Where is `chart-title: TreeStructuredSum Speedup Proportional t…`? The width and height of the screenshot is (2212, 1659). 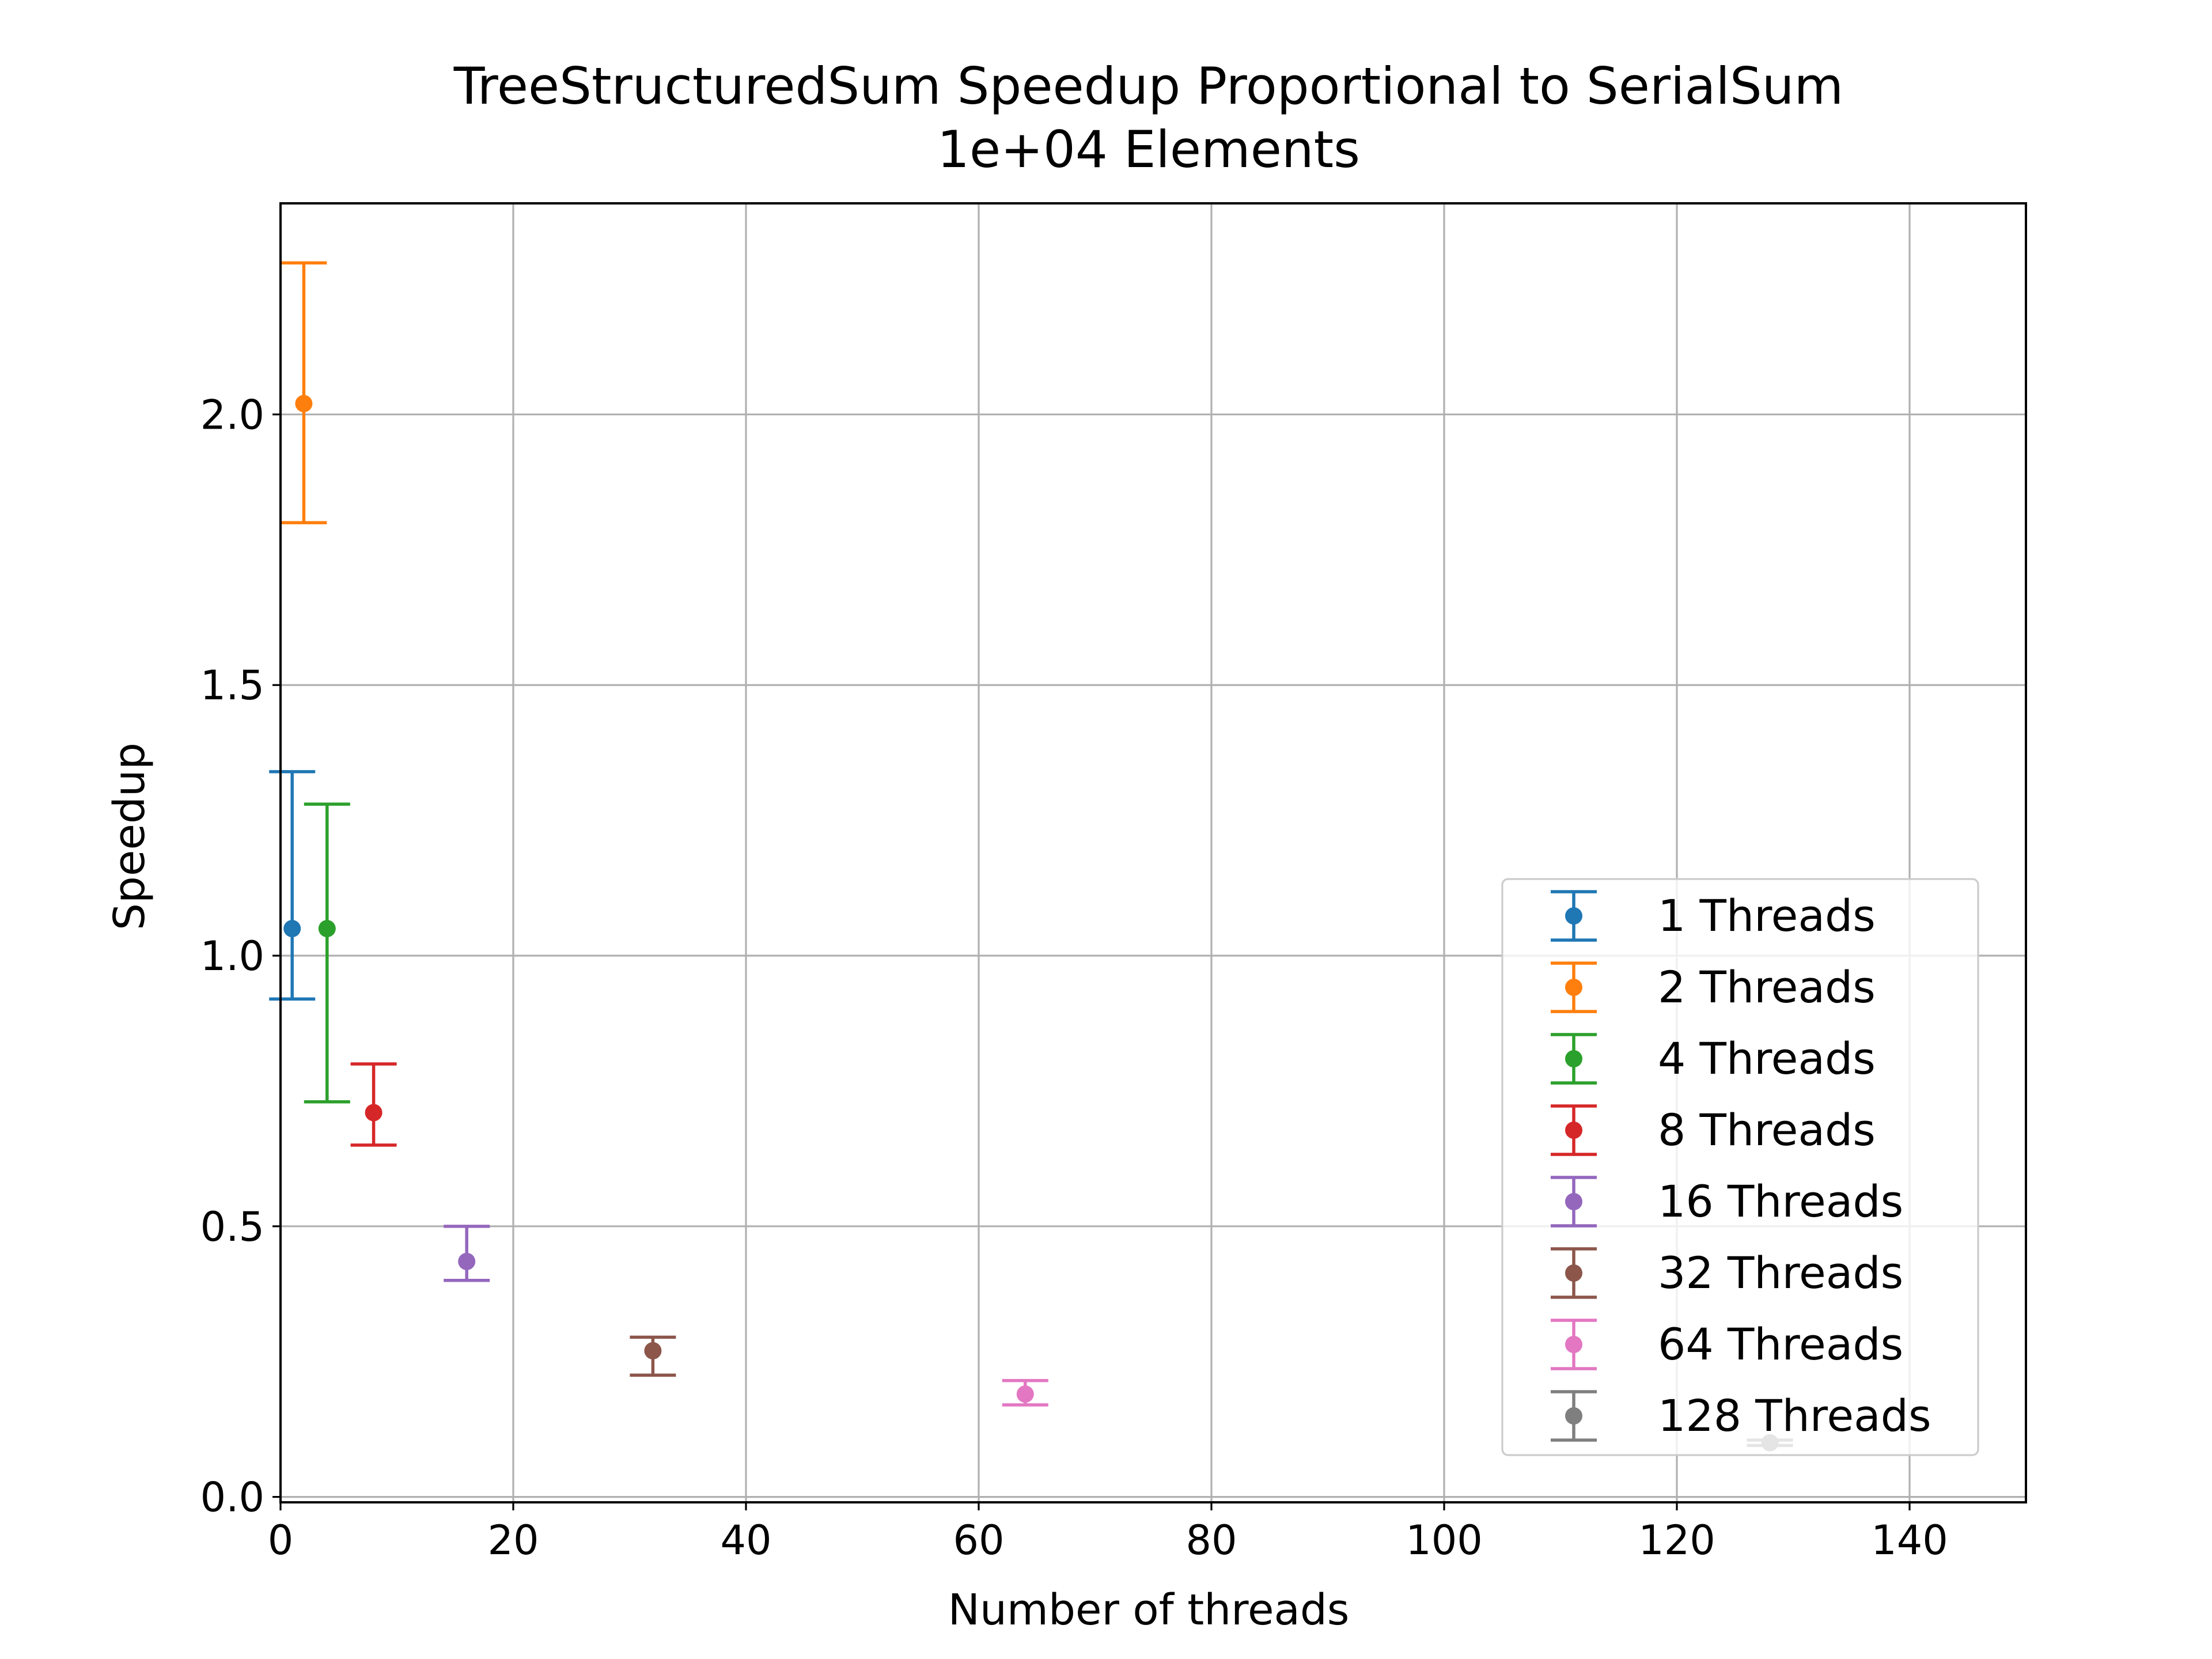 chart-title: TreeStructuredSum Speedup Proportional t… is located at coordinates (1148, 86).